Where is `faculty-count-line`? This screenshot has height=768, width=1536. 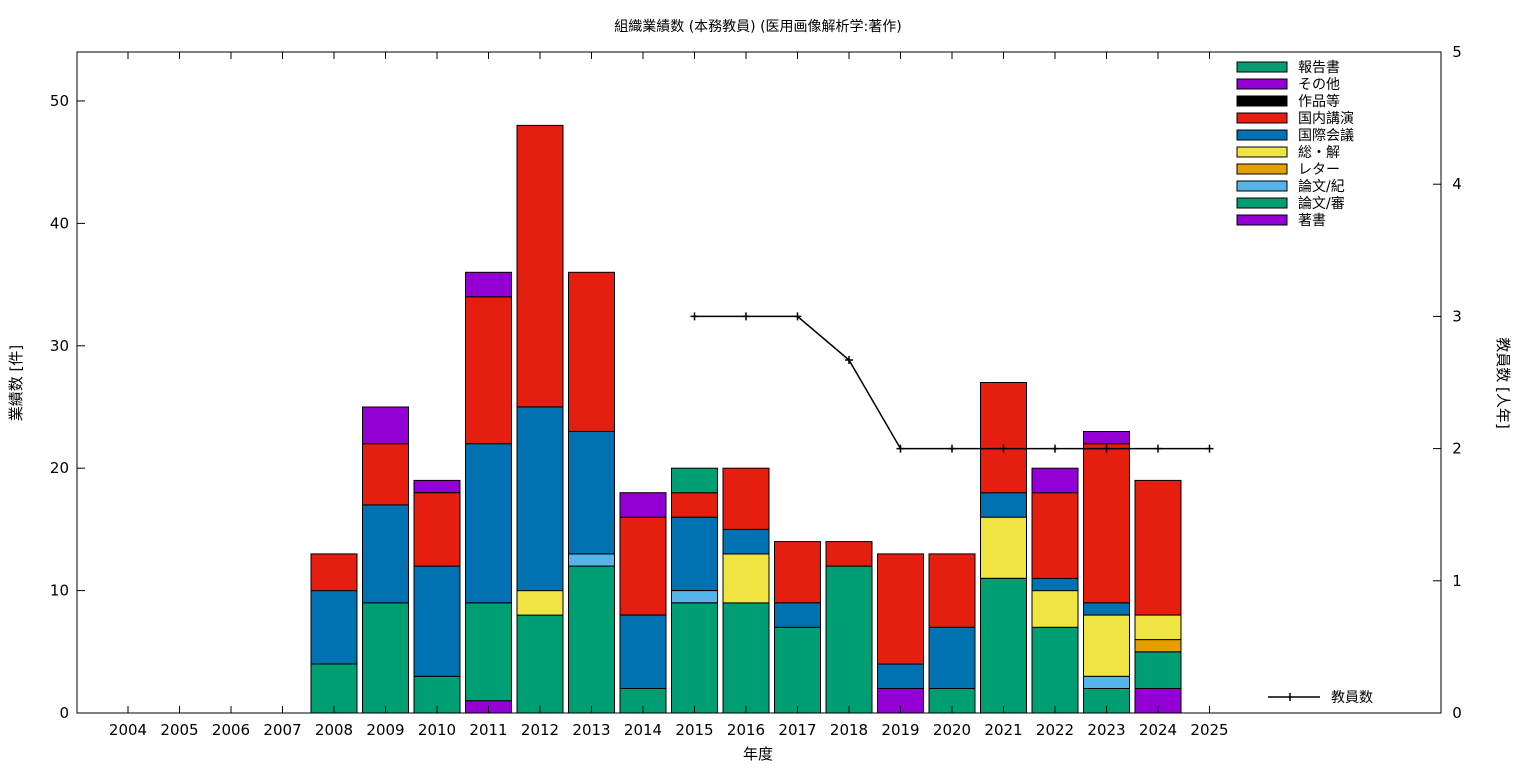 faculty-count-line is located at coordinates (952, 382).